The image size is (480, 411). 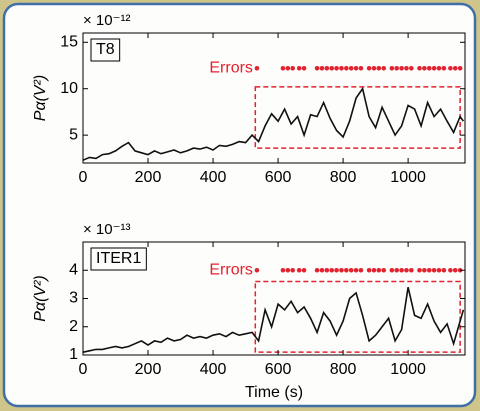 I want to click on offset-label: × 10⁻¹², so click(x=107, y=20).